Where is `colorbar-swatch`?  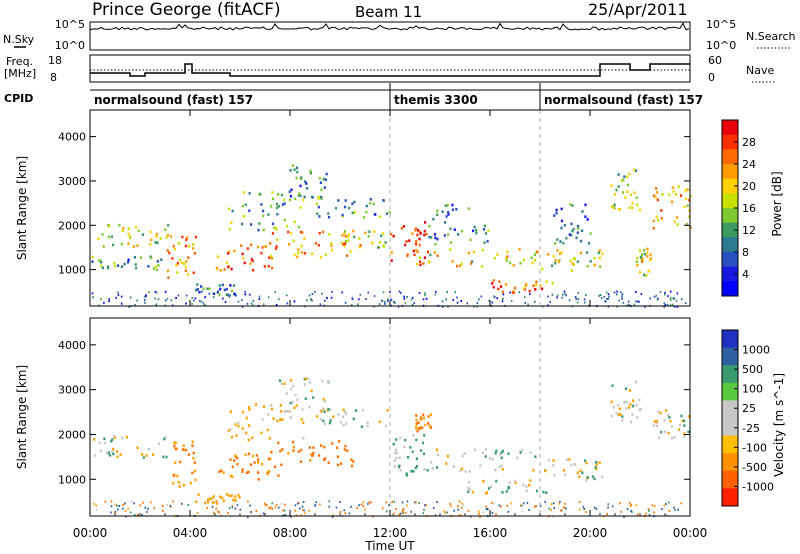
colorbar-swatch is located at coordinates (730, 172).